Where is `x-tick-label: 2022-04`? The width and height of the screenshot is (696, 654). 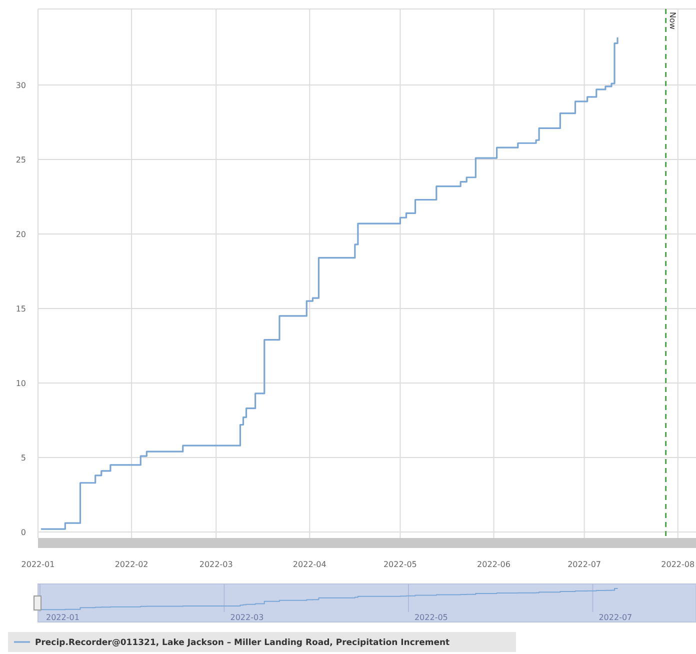 x-tick-label: 2022-04 is located at coordinates (309, 564).